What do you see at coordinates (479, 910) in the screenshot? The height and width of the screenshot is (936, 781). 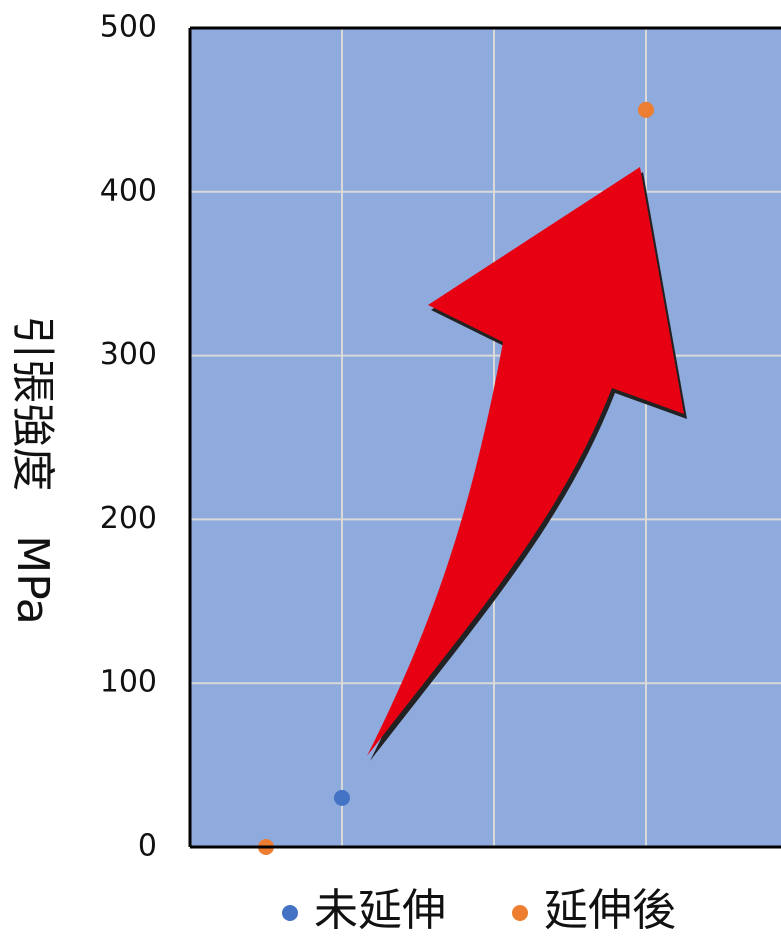 I see `legend: 未延伸 延伸後` at bounding box center [479, 910].